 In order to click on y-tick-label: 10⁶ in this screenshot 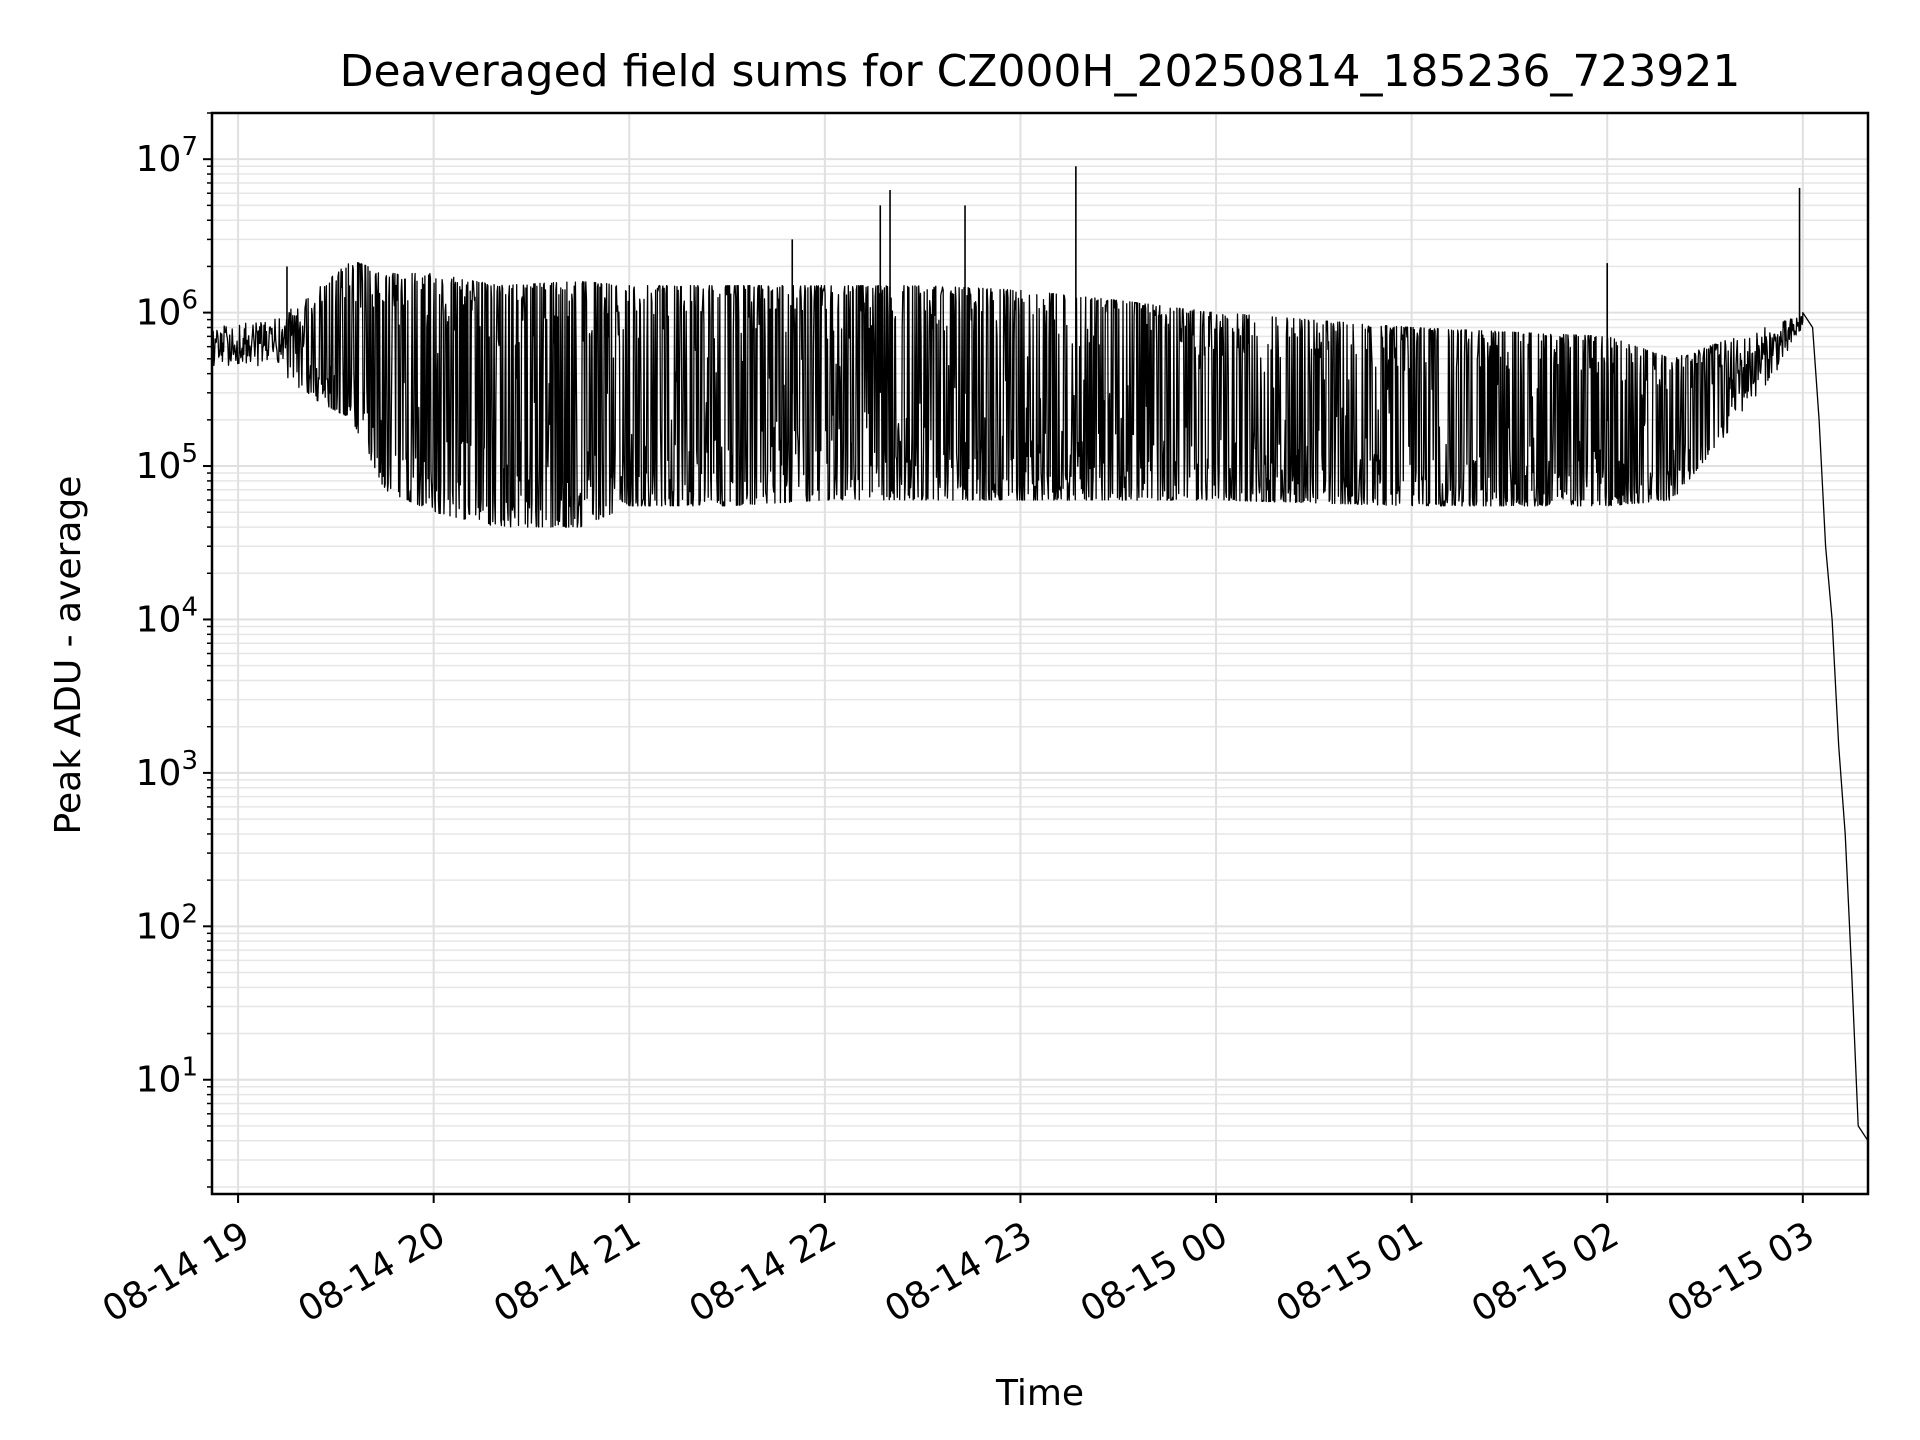, I will do `click(167, 310)`.